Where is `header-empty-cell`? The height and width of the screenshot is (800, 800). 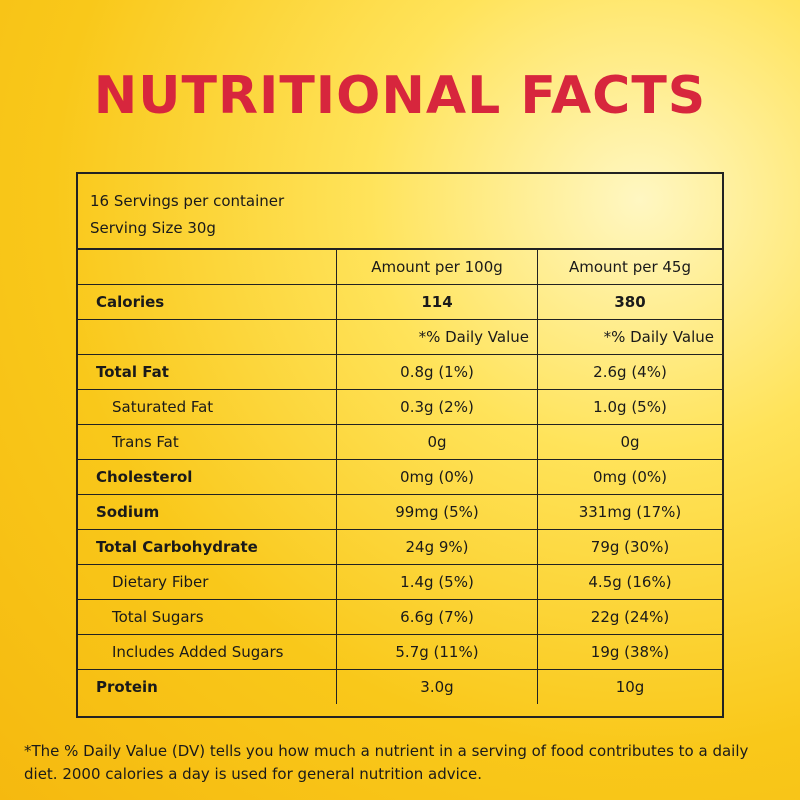
header-empty-cell is located at coordinates (207, 267).